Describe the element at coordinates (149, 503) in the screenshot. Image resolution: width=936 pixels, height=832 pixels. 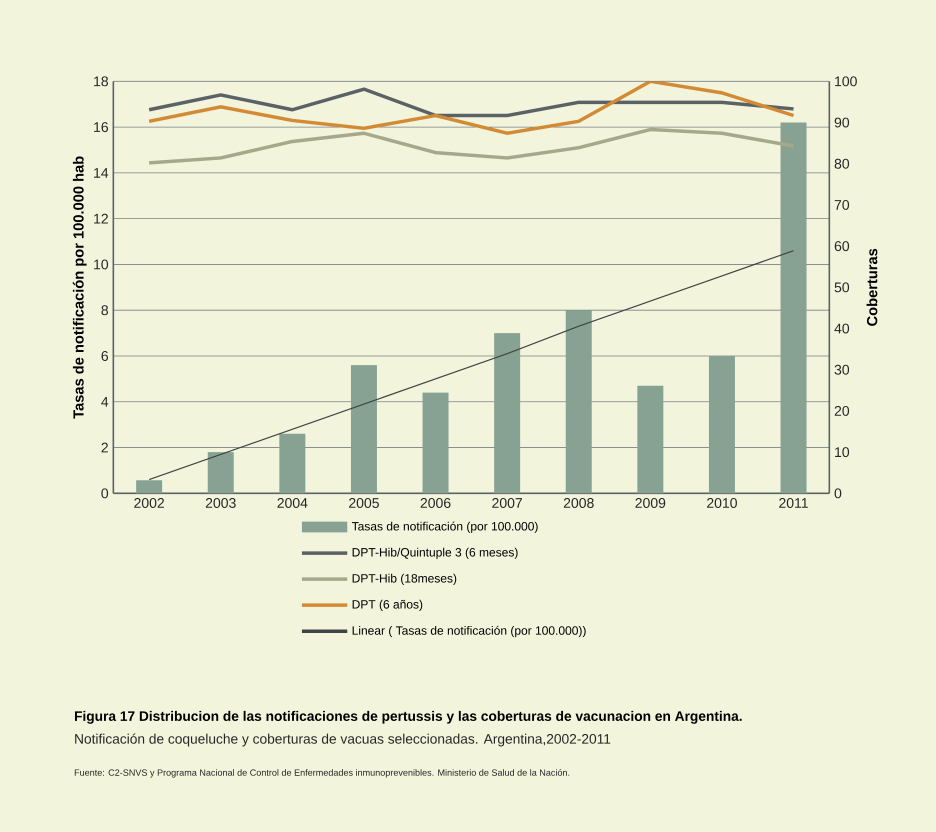
I see `x-tick-label: 2002` at that location.